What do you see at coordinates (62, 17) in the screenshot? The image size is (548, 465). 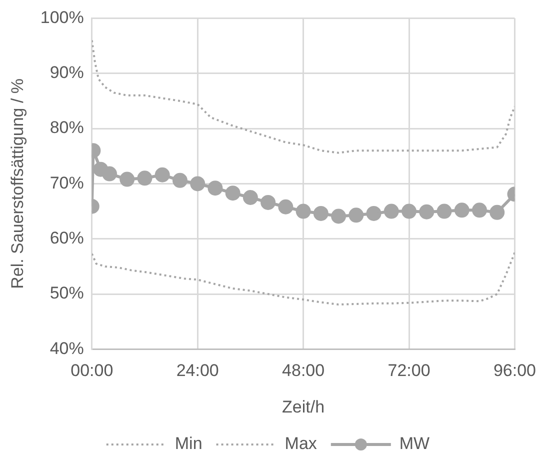 I see `y-tick-label: 100%` at bounding box center [62, 17].